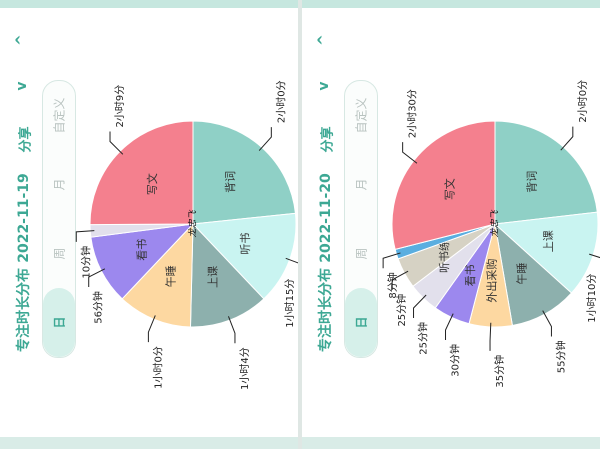 The width and height of the screenshot is (600, 449). Describe the element at coordinates (245, 244) in the screenshot. I see `slice-category-label: 听书` at that location.